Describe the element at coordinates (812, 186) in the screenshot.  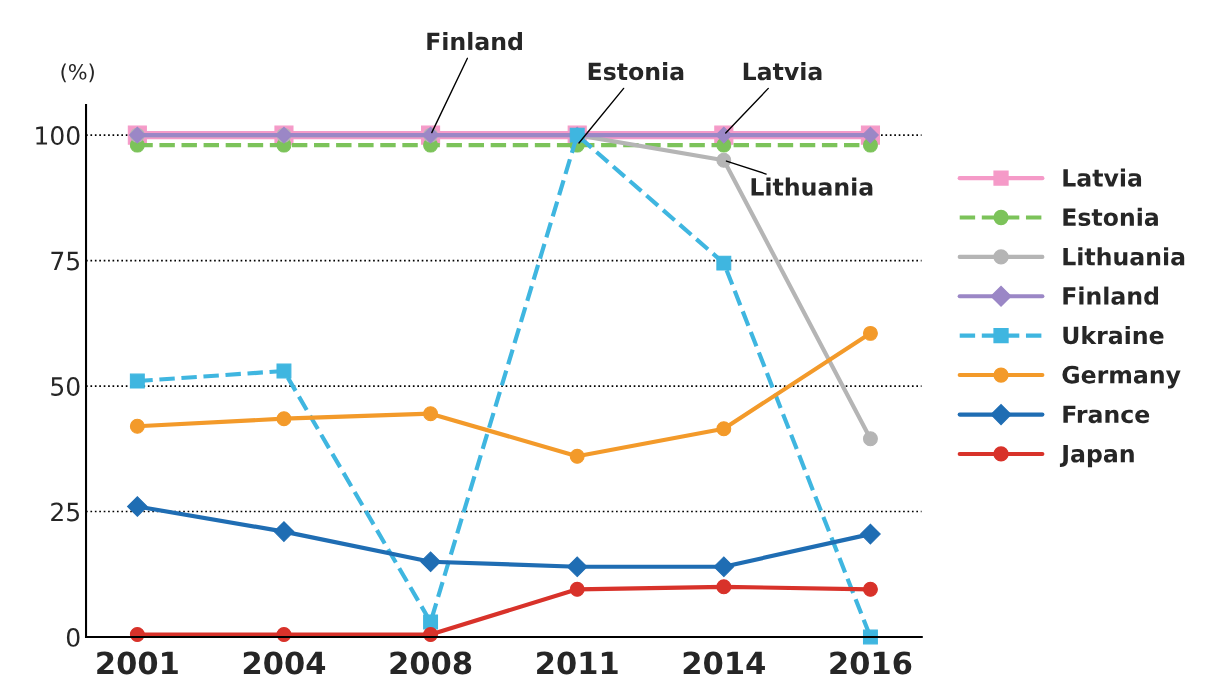
I see `annotation: Lithuania` at that location.